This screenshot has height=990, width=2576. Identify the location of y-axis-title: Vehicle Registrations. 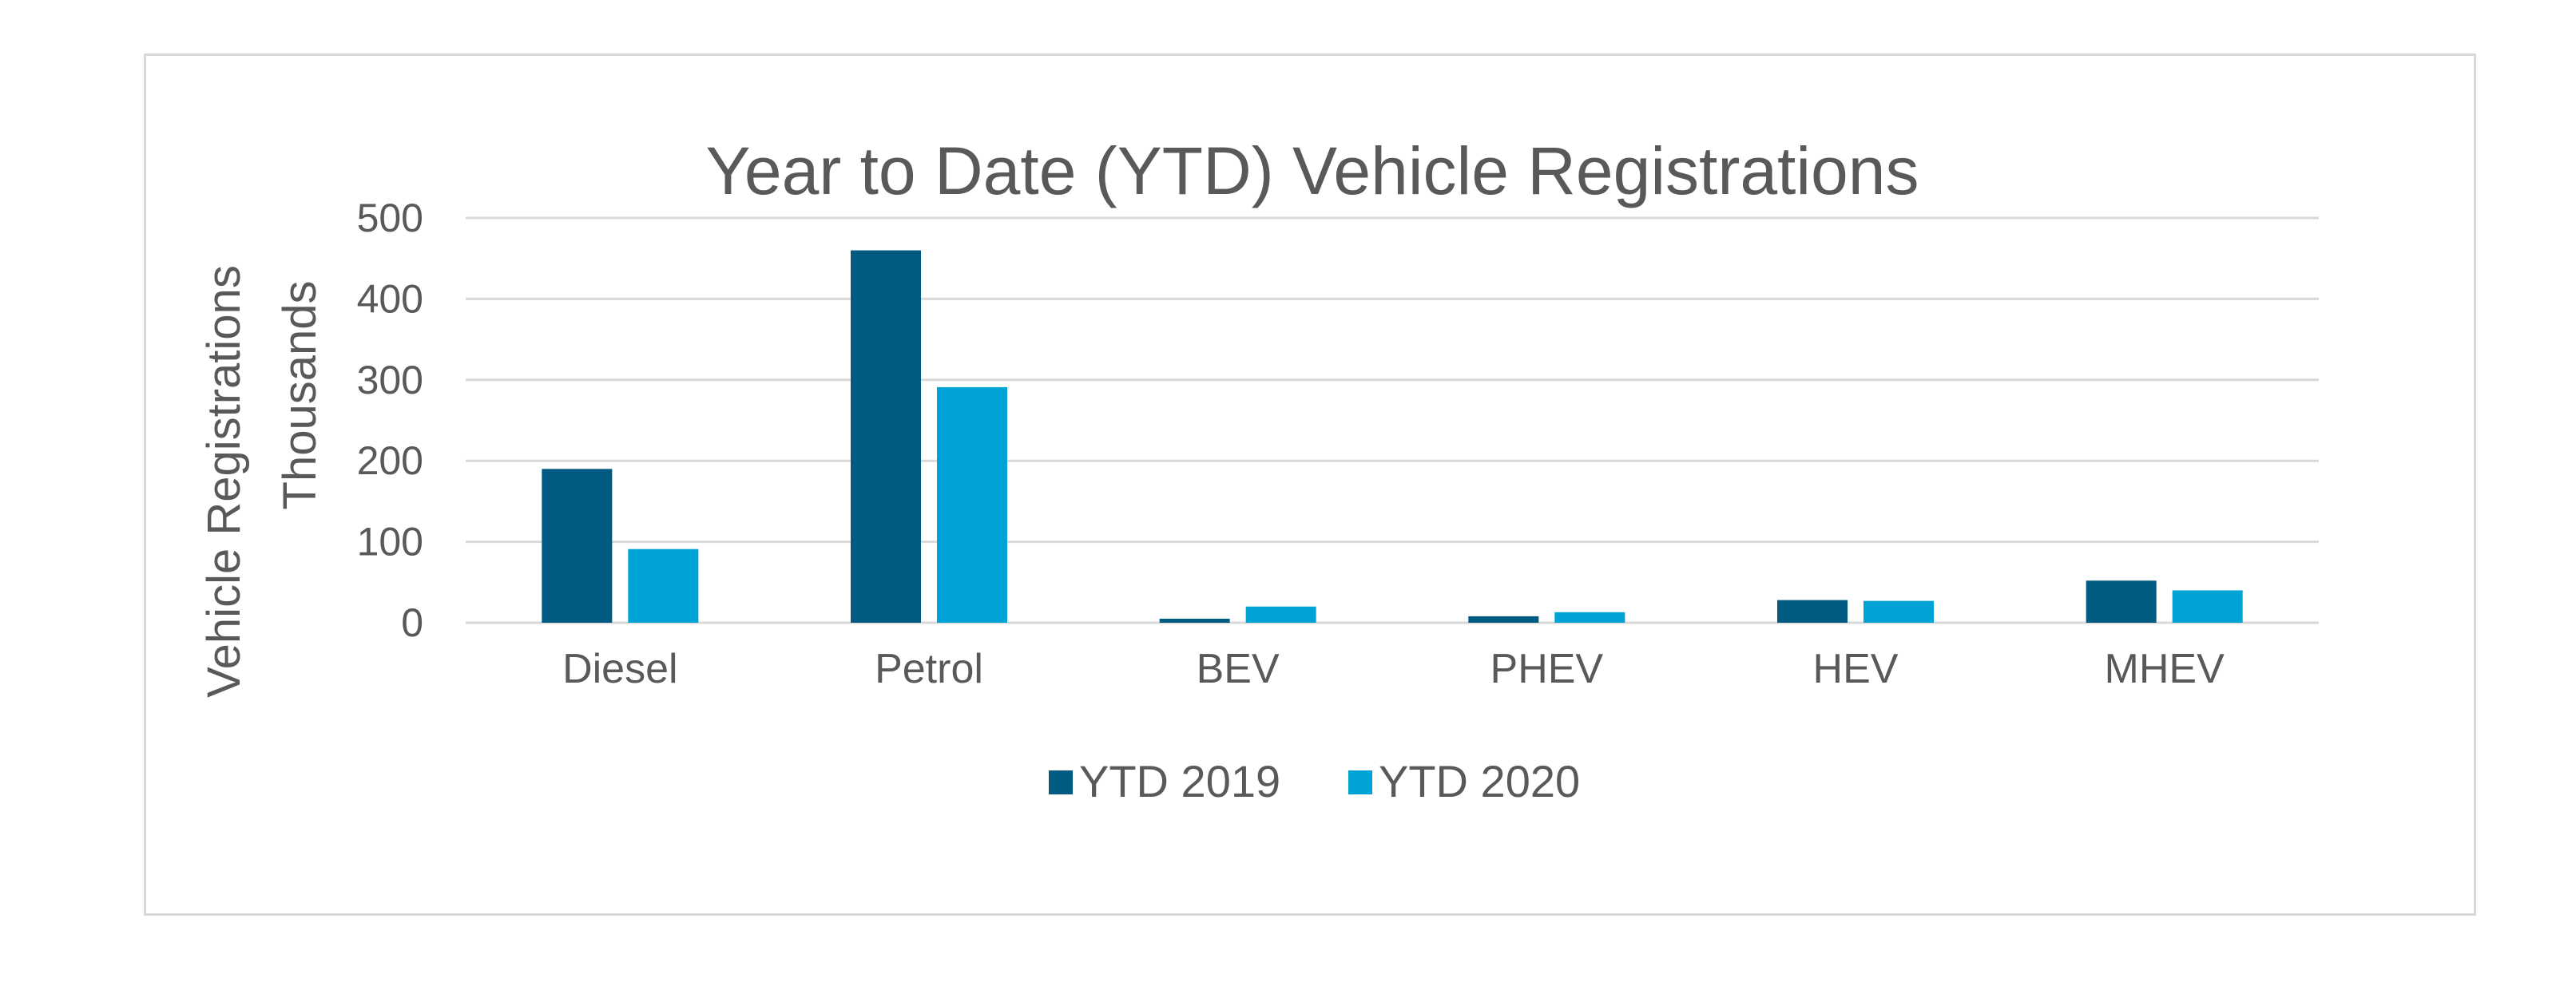
(224, 481).